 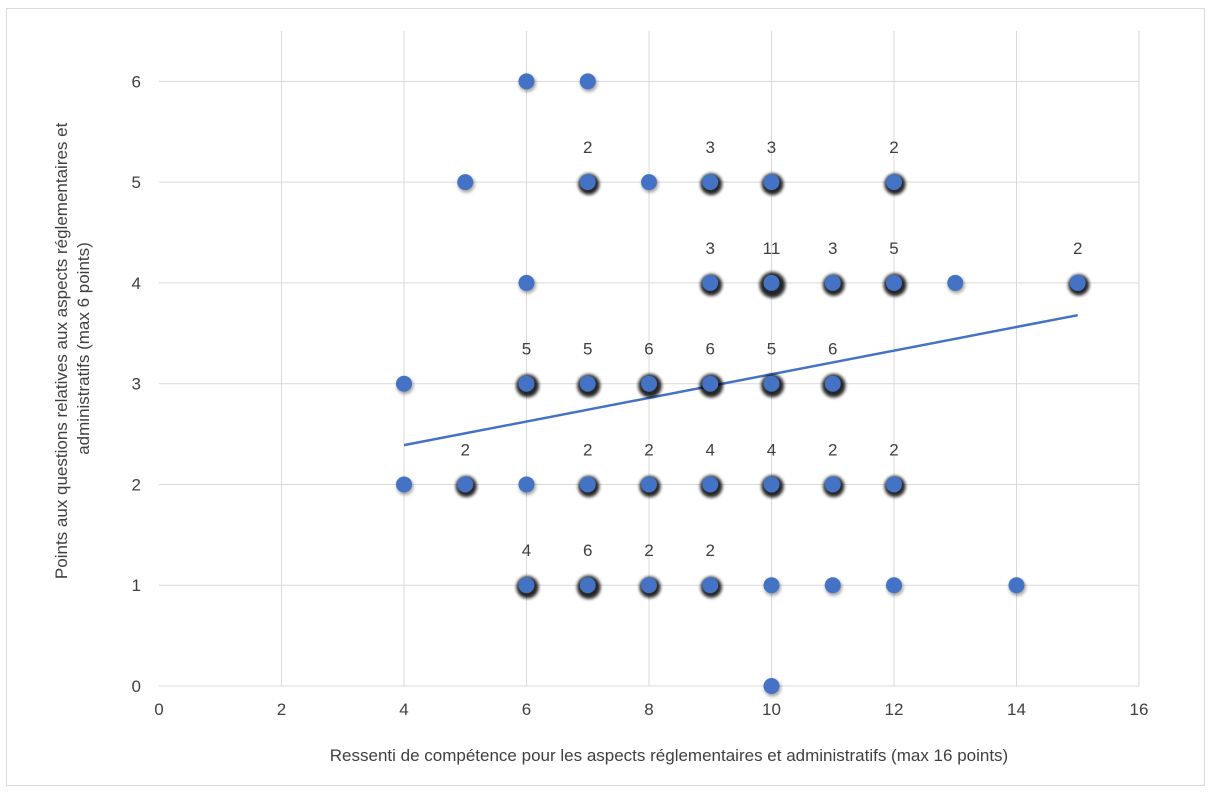 What do you see at coordinates (403, 709) in the screenshot?
I see `x-tick-label: 4` at bounding box center [403, 709].